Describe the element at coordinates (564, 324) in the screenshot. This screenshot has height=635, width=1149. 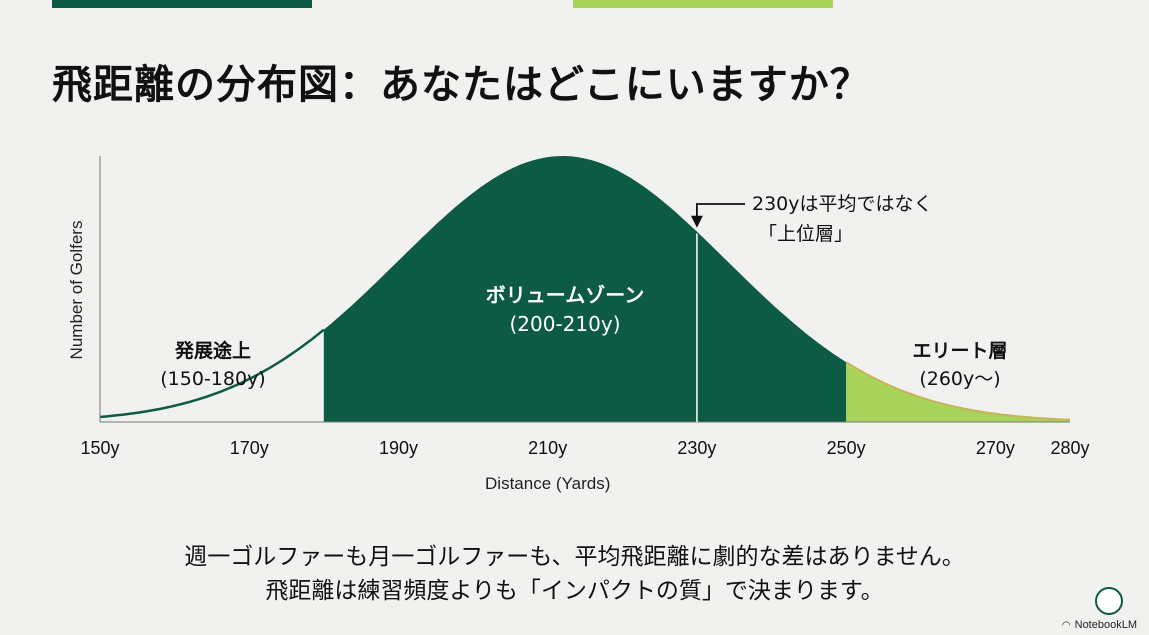
I see `zone-range-volume: (200-210y)` at that location.